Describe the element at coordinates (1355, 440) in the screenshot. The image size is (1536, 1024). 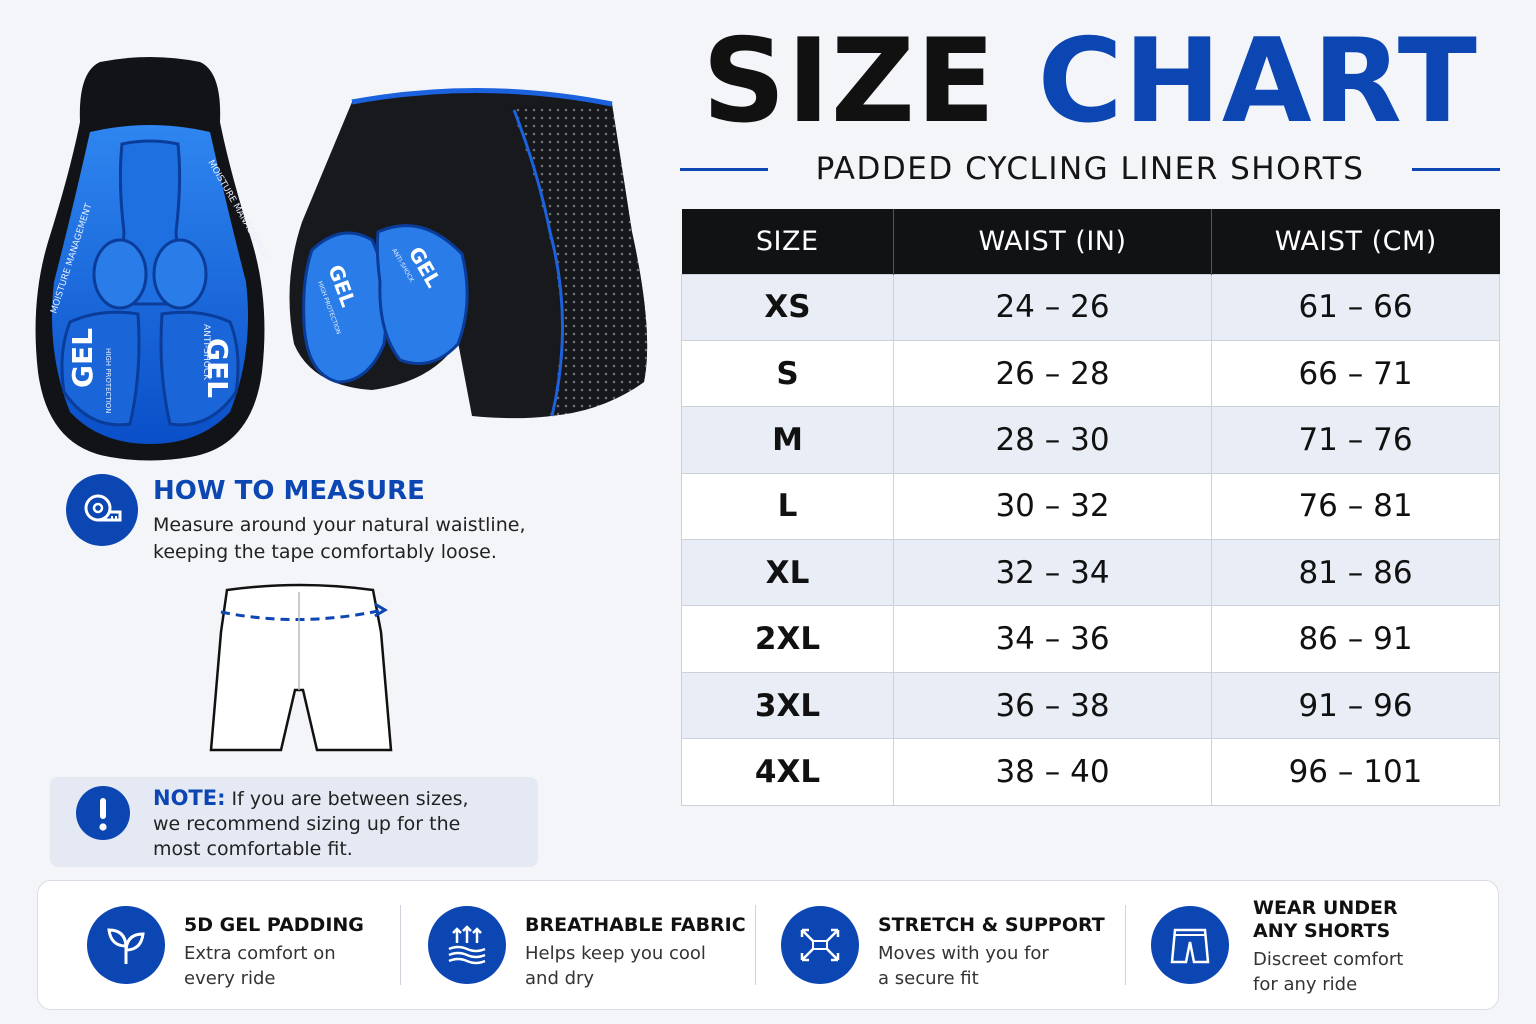
I see `waist-cm-cell: 71 – 76` at that location.